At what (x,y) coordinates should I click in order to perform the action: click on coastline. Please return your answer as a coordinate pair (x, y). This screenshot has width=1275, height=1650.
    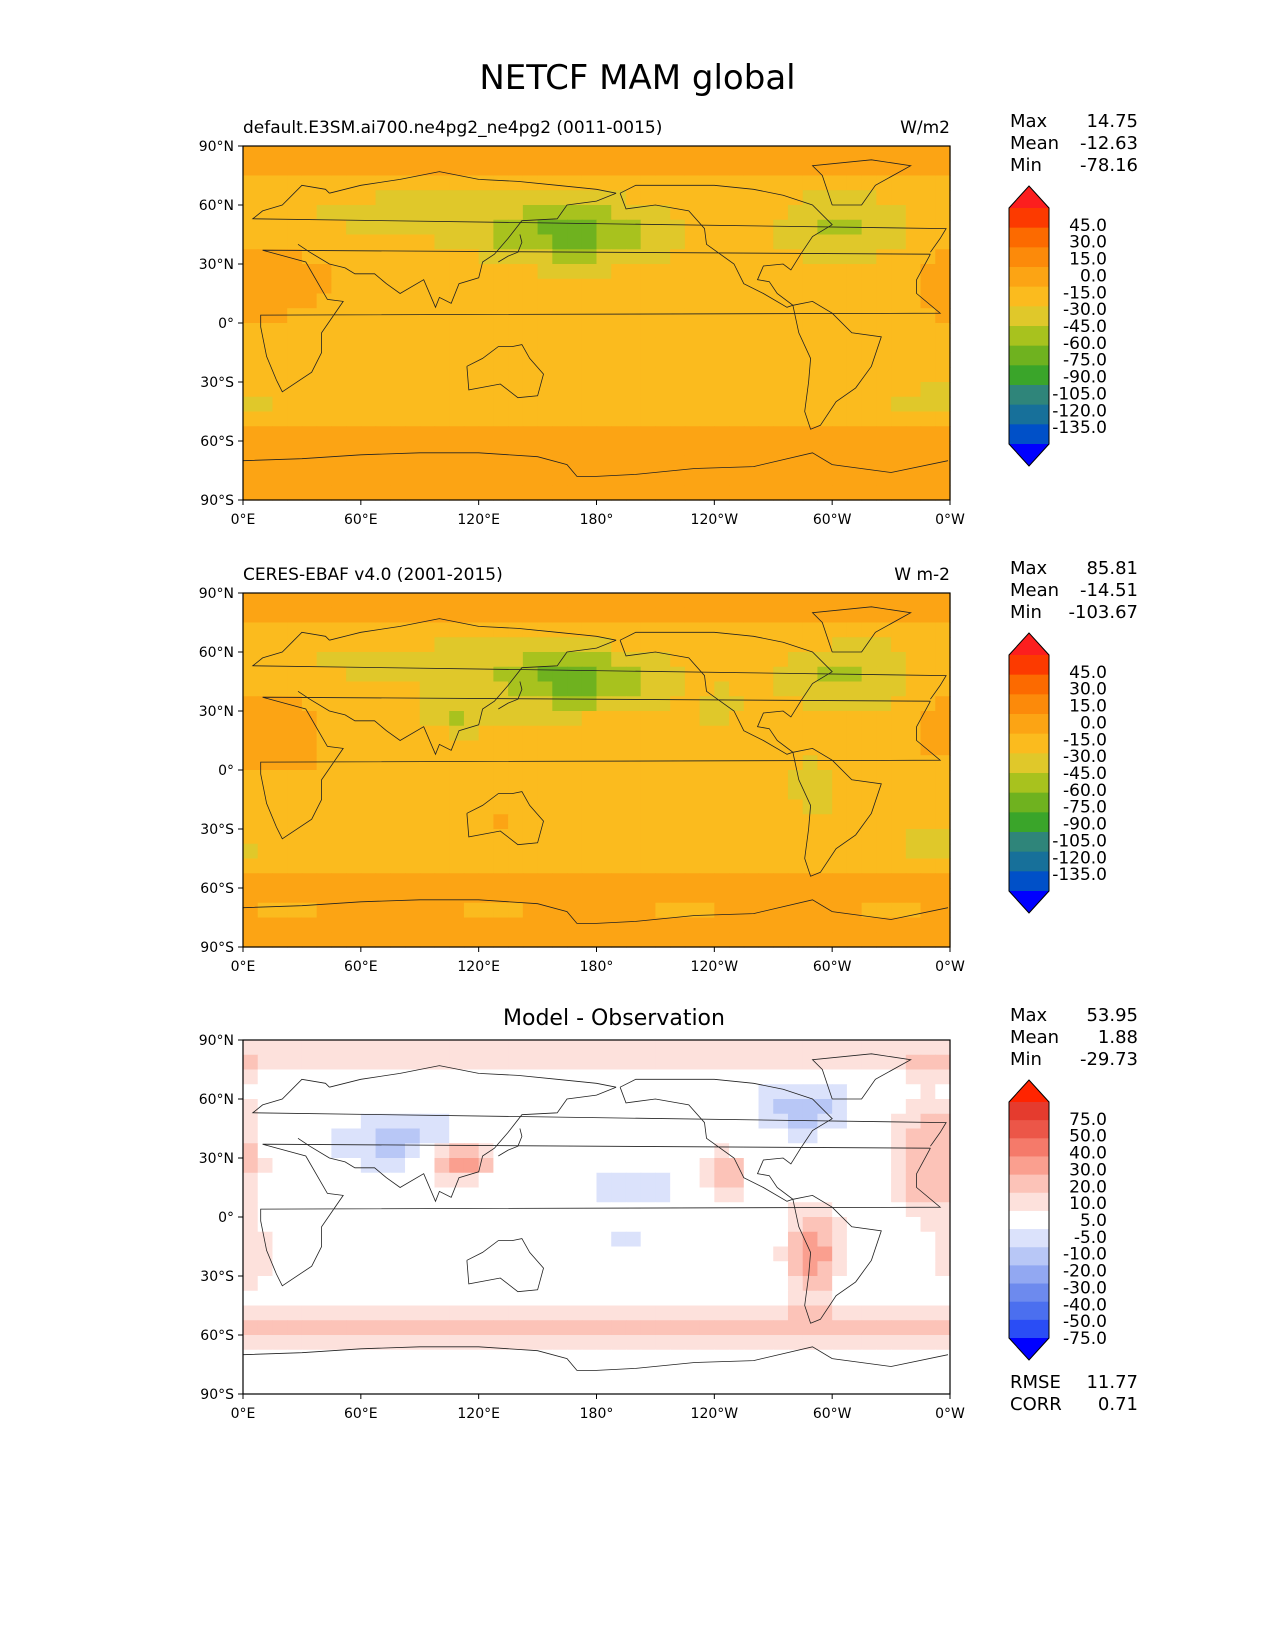
    Looking at the image, I should click on (595, 464).